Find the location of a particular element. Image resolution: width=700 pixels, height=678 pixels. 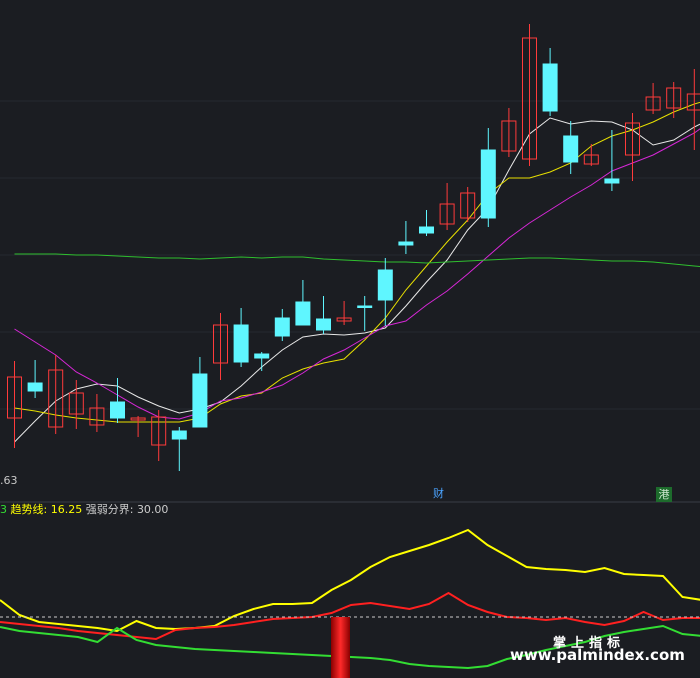

indicator-legend: 3 趋势线: 16.25 强弱分界: 30.00 is located at coordinates (84, 510).